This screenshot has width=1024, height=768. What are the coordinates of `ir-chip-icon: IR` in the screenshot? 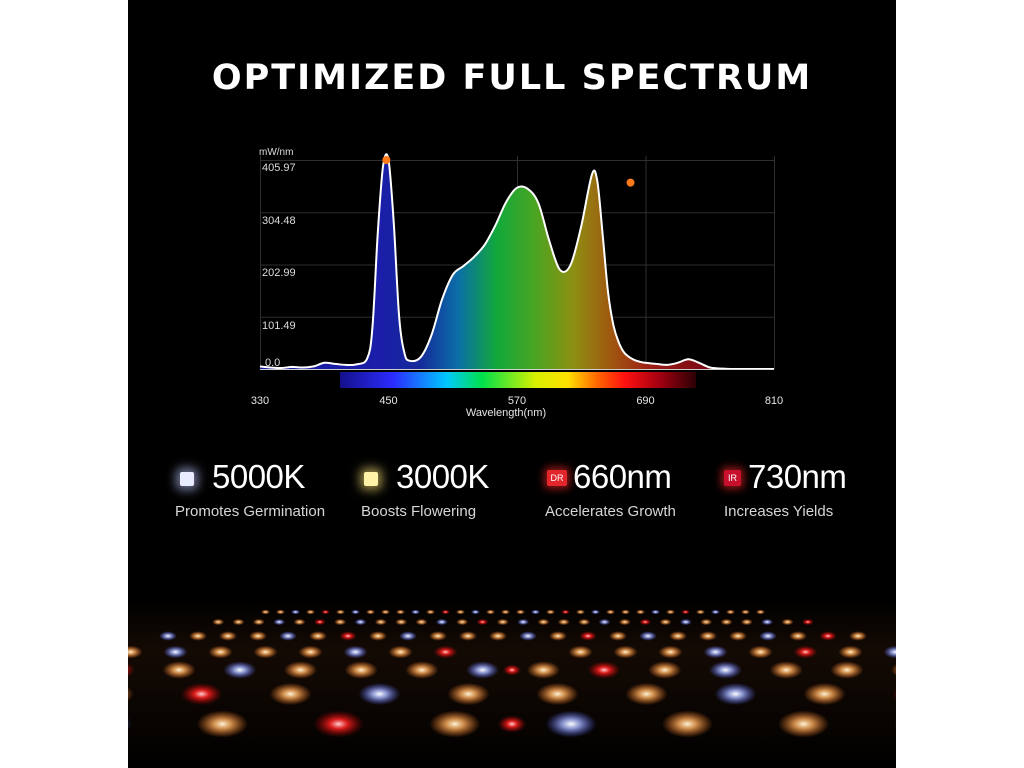 It's located at (732, 478).